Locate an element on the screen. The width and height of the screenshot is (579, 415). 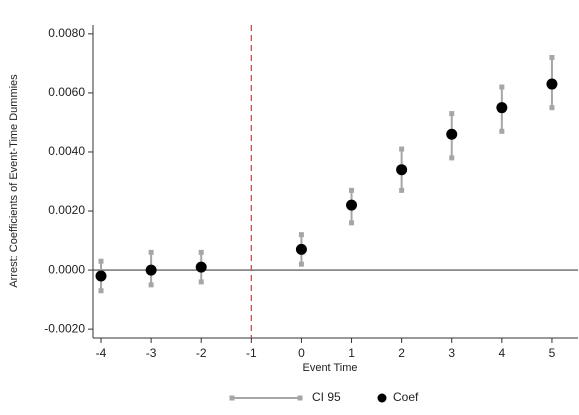
y-tick-label: 0.0080 is located at coordinates (66, 33).